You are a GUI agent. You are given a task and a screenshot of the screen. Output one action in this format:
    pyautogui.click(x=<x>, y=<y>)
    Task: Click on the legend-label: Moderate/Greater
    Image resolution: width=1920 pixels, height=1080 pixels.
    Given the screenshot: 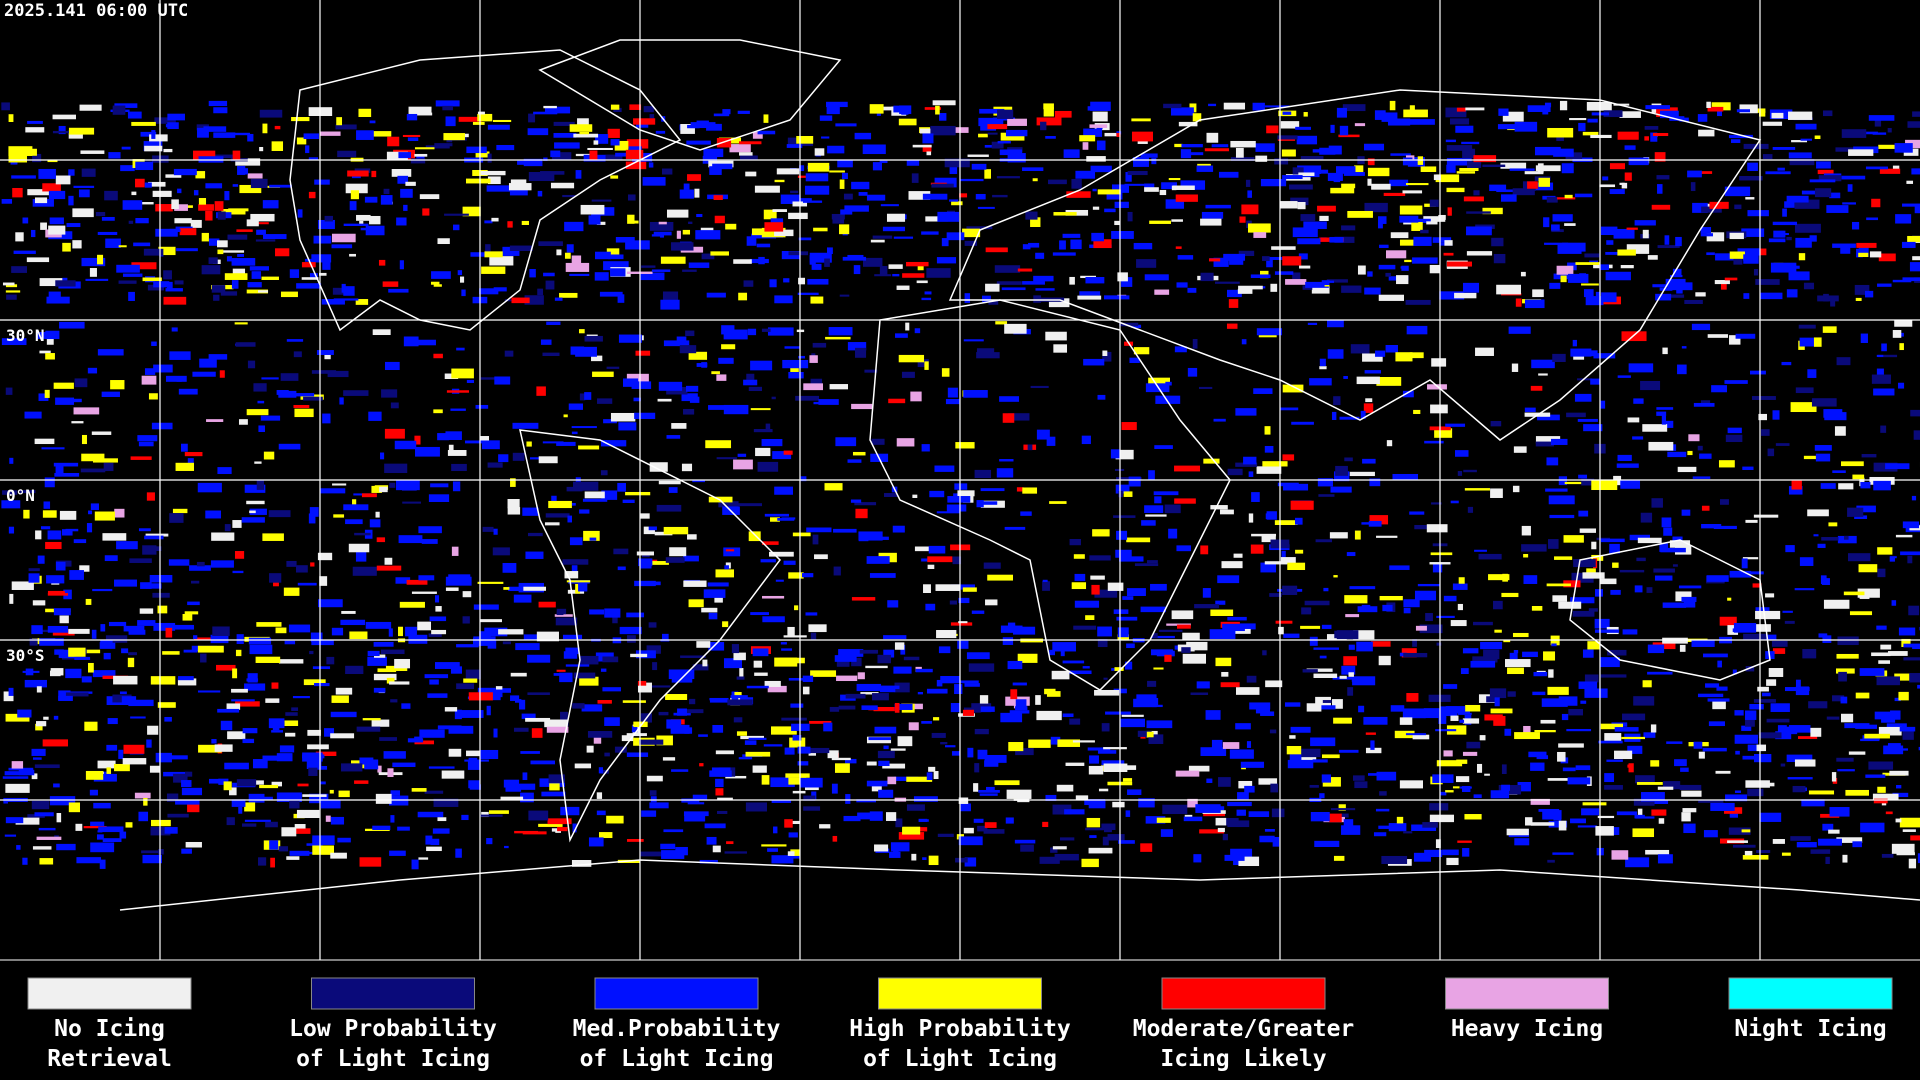 What is the action you would take?
    pyautogui.click(x=1244, y=1029)
    